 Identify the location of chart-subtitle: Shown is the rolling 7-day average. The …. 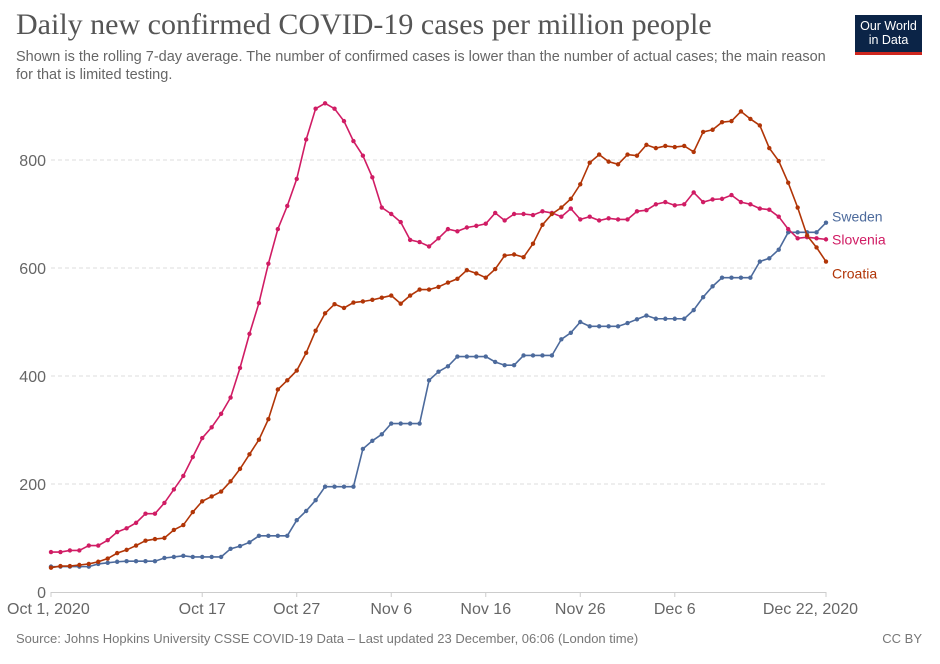
(421, 66).